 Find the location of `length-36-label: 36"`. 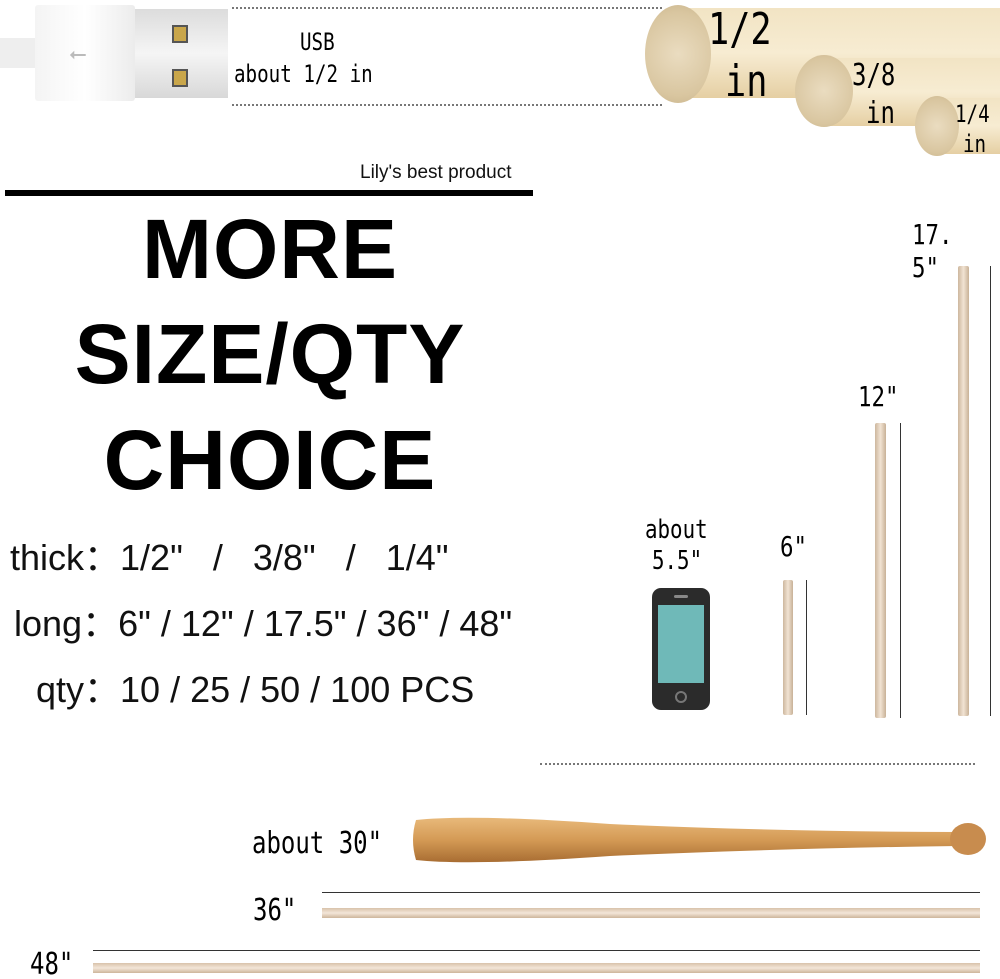

length-36-label: 36" is located at coordinates (275, 910).